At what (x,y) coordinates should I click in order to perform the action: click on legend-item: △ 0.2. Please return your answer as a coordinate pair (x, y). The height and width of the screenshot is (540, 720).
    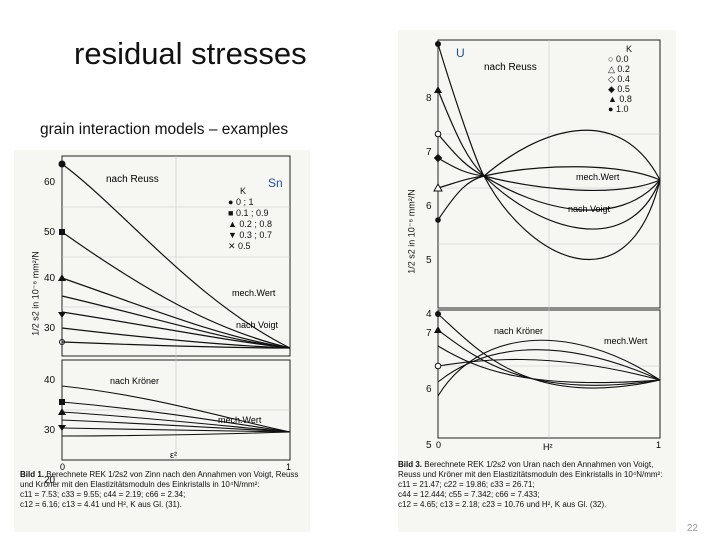
    Looking at the image, I should click on (619, 69).